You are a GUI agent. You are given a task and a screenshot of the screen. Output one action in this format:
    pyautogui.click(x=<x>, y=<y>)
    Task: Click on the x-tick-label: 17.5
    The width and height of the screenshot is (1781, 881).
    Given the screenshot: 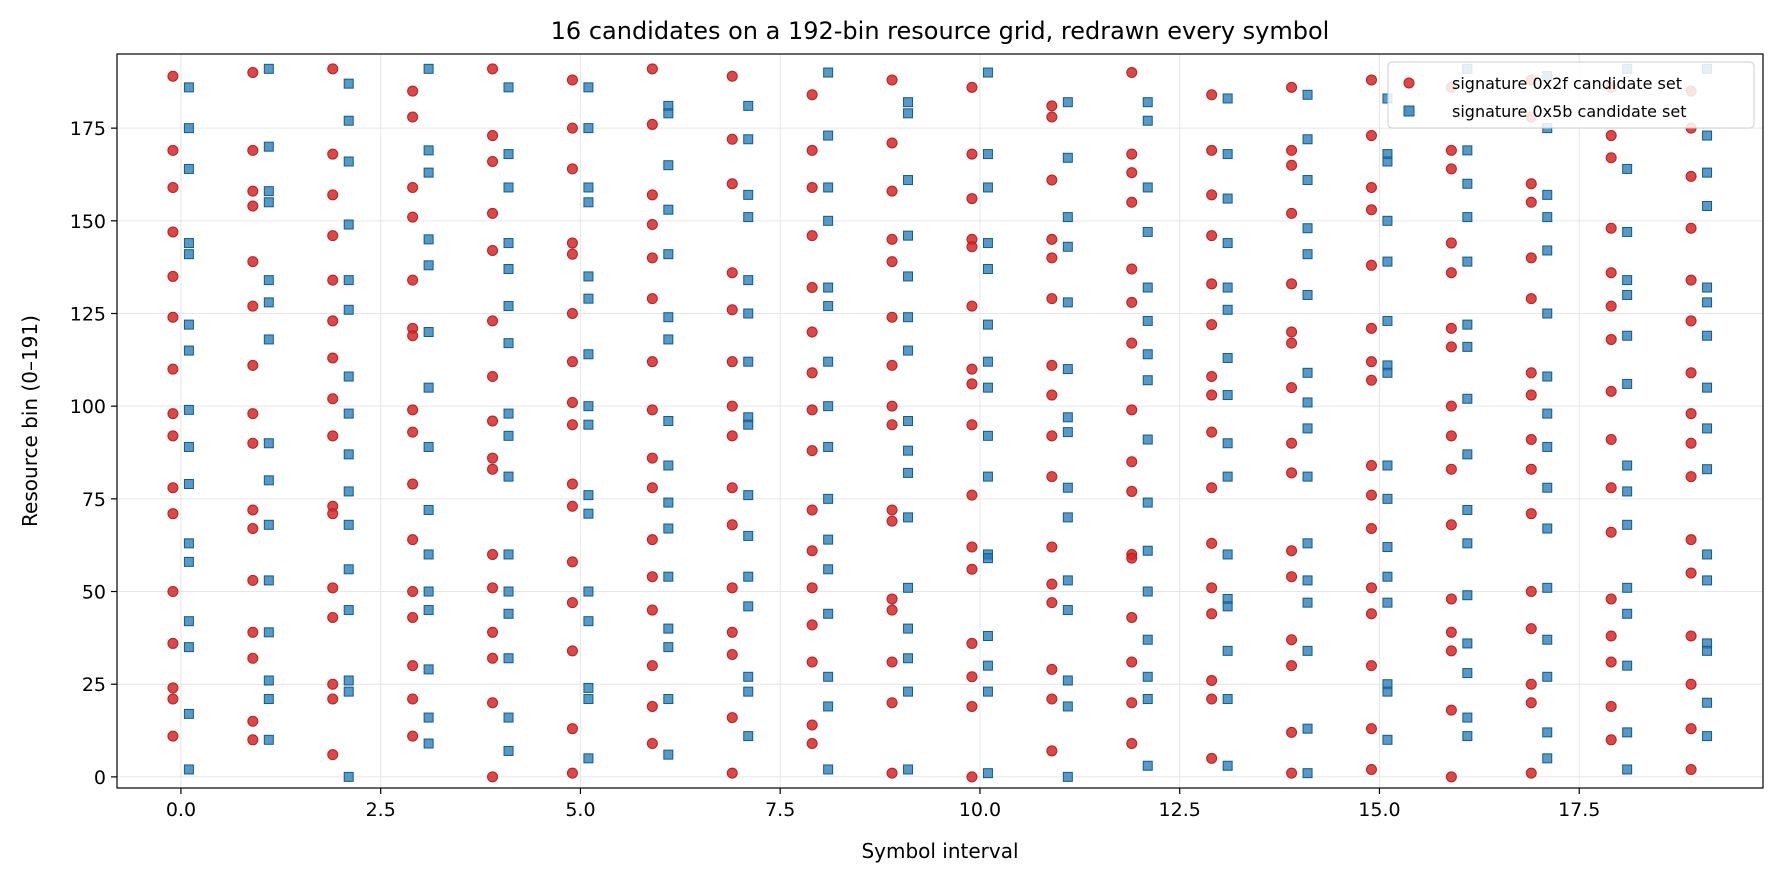 What is the action you would take?
    pyautogui.click(x=1579, y=810)
    